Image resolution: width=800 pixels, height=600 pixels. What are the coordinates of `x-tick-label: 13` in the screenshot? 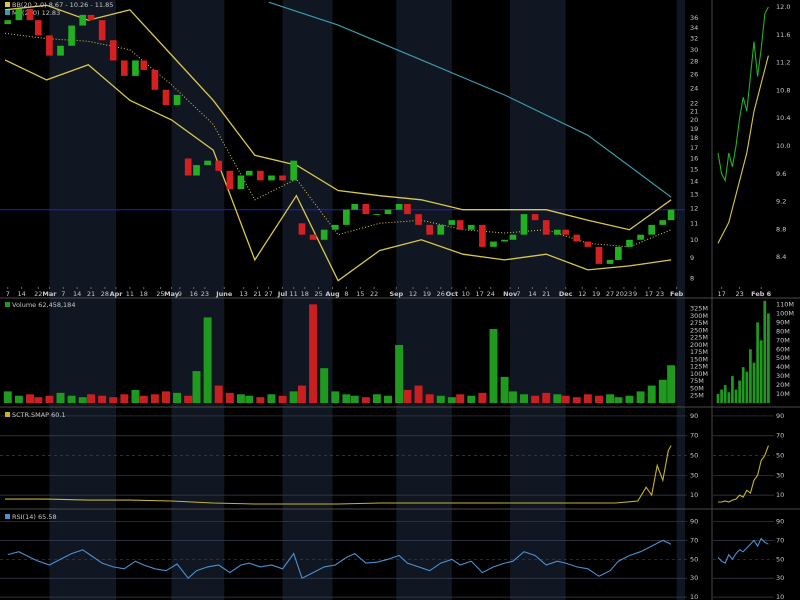 It's located at (244, 294).